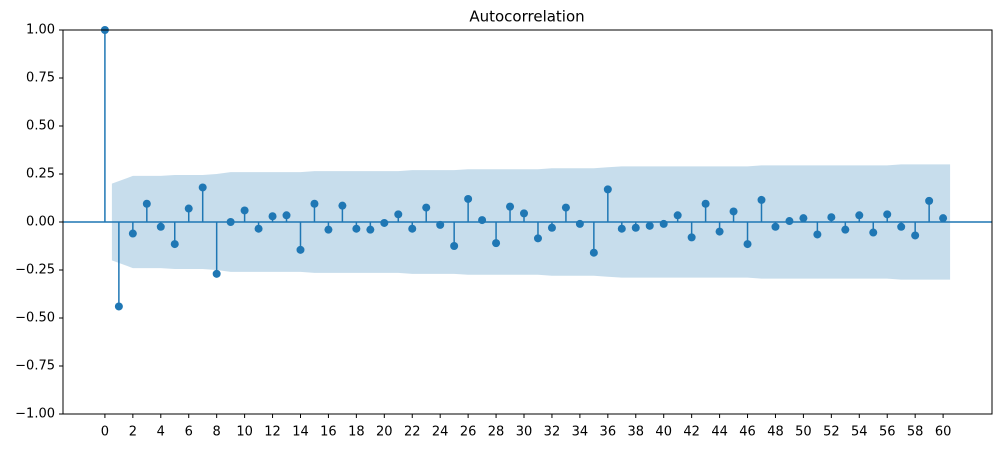  What do you see at coordinates (133, 432) in the screenshot?
I see `x-tick-label: 2` at bounding box center [133, 432].